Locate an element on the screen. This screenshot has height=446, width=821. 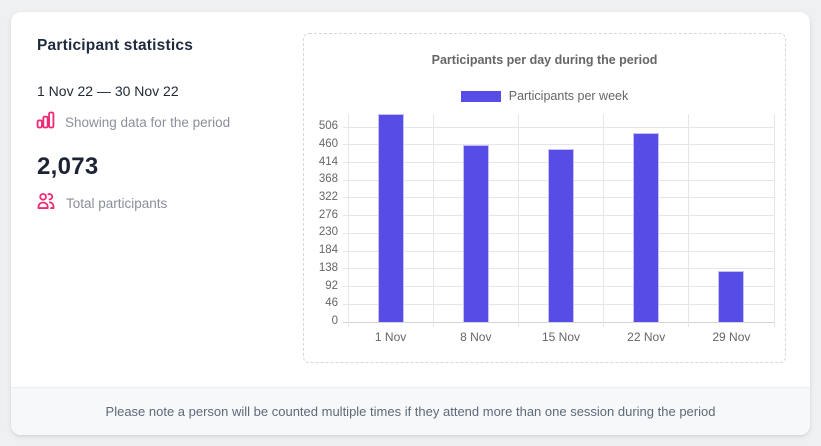
y-tick-label: 92 is located at coordinates (331, 285).